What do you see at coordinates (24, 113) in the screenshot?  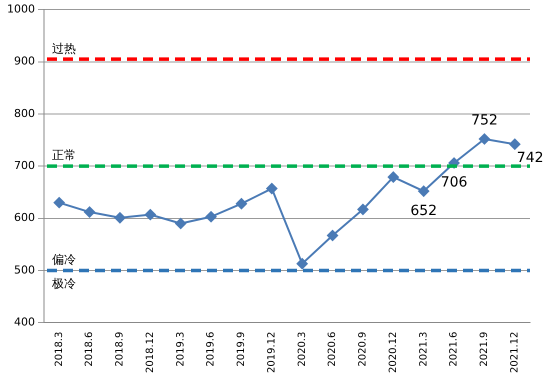 I see `y-tick-label: 800` at bounding box center [24, 113].